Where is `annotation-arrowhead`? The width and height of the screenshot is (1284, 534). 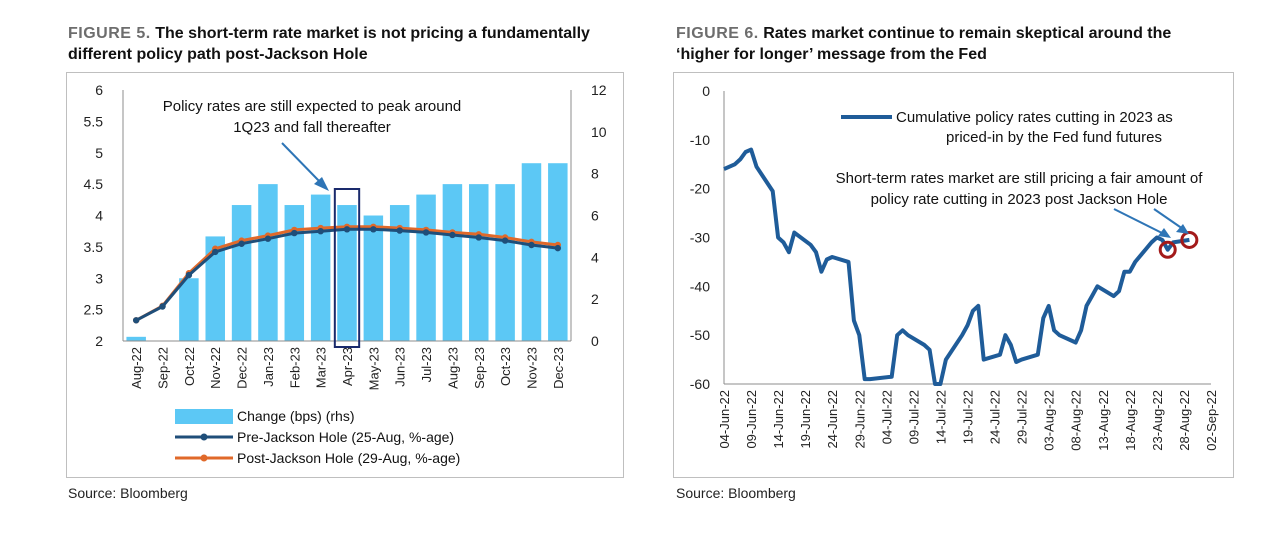 annotation-arrowhead is located at coordinates (321, 184).